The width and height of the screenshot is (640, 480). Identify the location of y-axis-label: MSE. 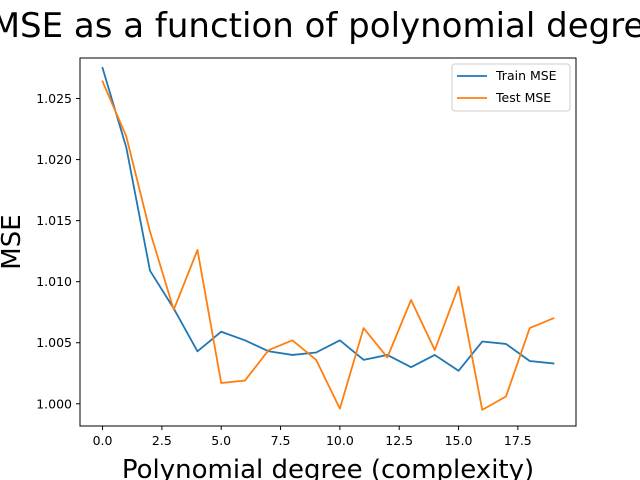
(13, 241).